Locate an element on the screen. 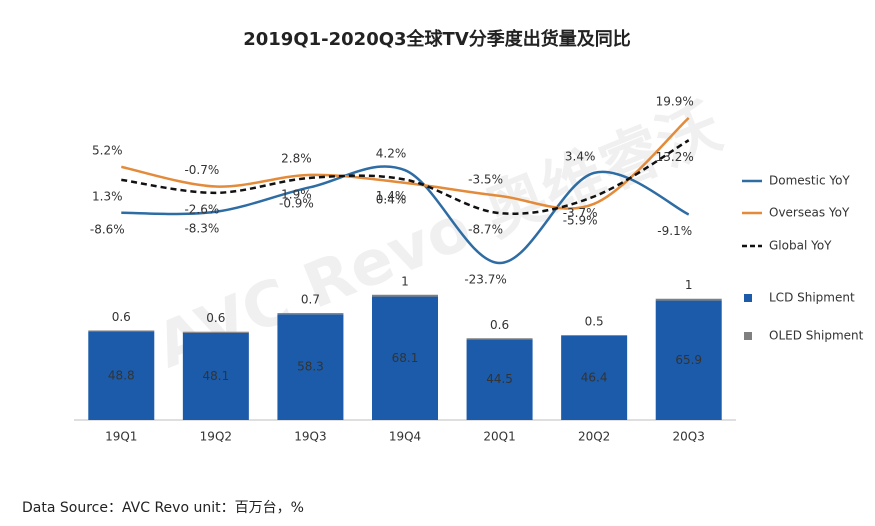 Image resolution: width=875 pixels, height=526 pixels. data-label: 4.2% is located at coordinates (391, 154).